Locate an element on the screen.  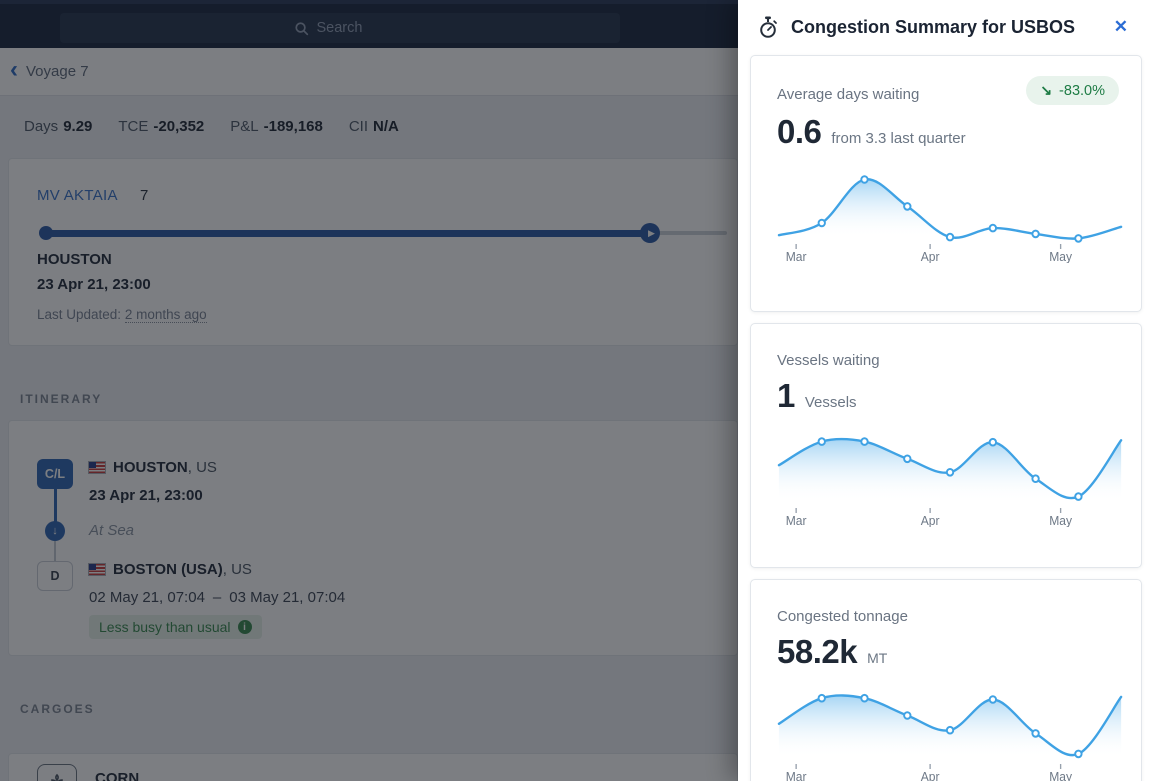
stat-unit: Vessels is located at coordinates (830, 402).